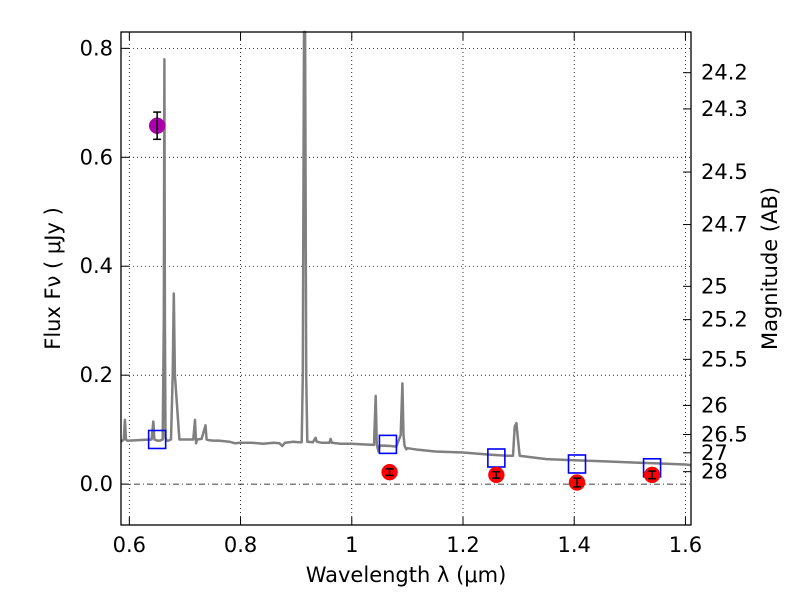 The image size is (800, 600). What do you see at coordinates (685, 545) in the screenshot?
I see `x-tick-label: 1.6` at bounding box center [685, 545].